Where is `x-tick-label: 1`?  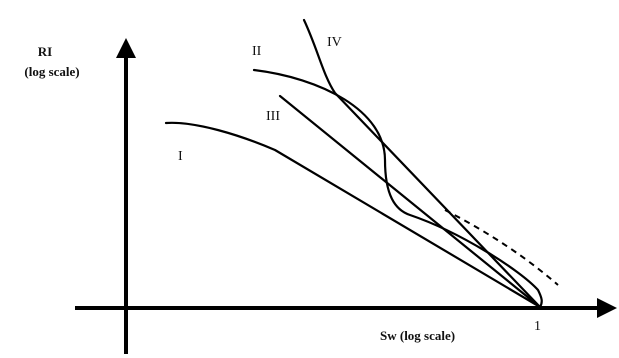 x-tick-label: 1 is located at coordinates (537, 326).